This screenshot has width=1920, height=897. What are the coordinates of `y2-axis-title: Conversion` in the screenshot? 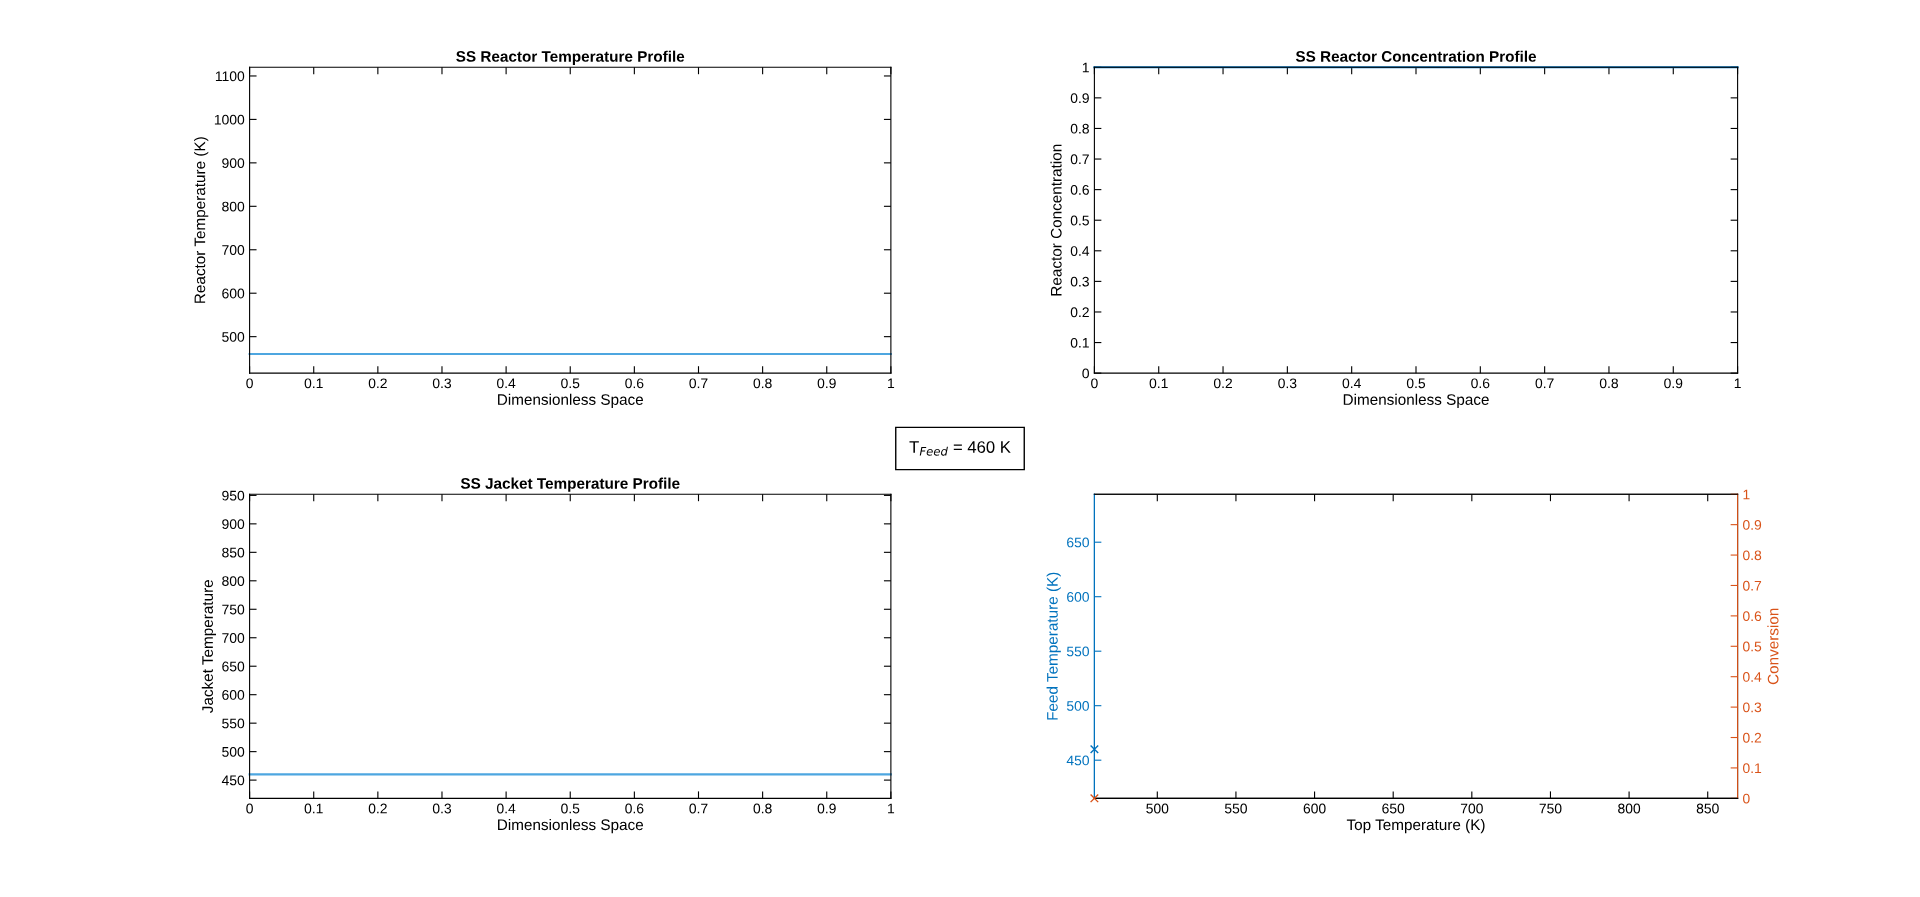 It's located at (1773, 646).